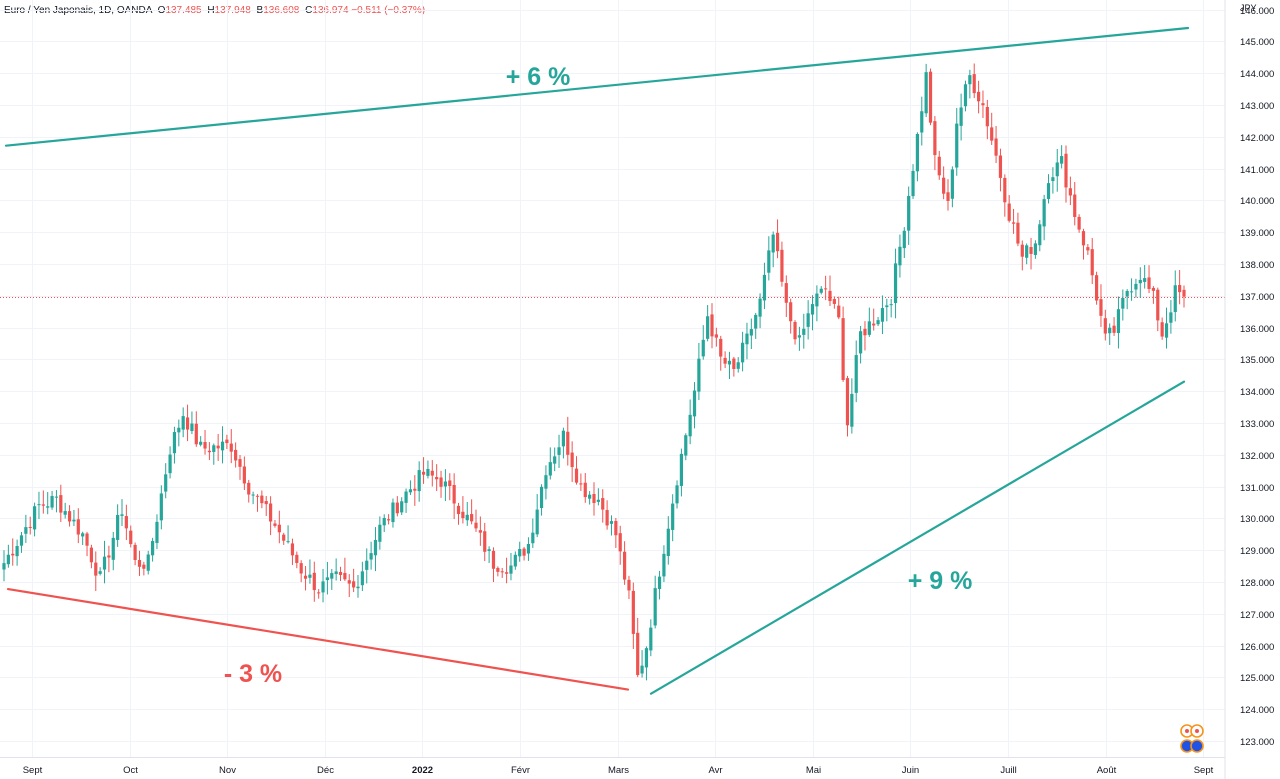  What do you see at coordinates (1008, 770) in the screenshot?
I see `x-tick-label: Juill` at bounding box center [1008, 770].